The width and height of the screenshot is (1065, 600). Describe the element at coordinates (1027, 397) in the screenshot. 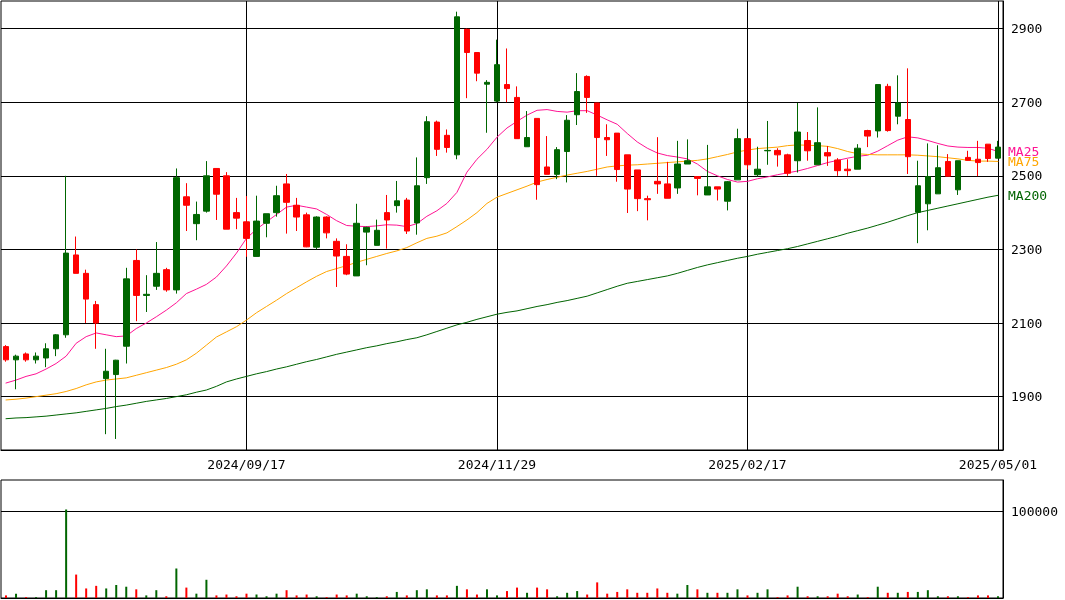

I see `y-tick-label: 1900` at that location.